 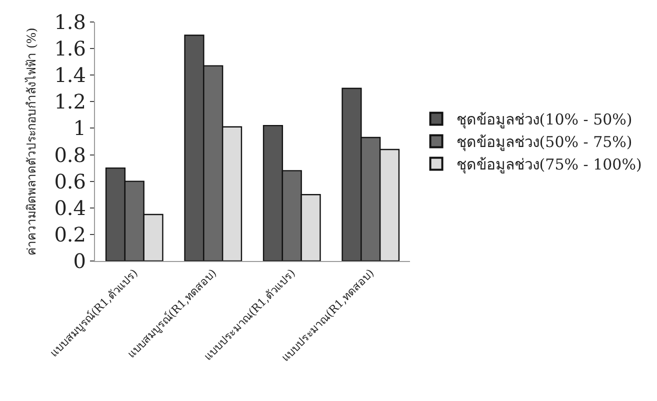 I want to click on y-tick-label: 1.8, so click(x=70, y=22).